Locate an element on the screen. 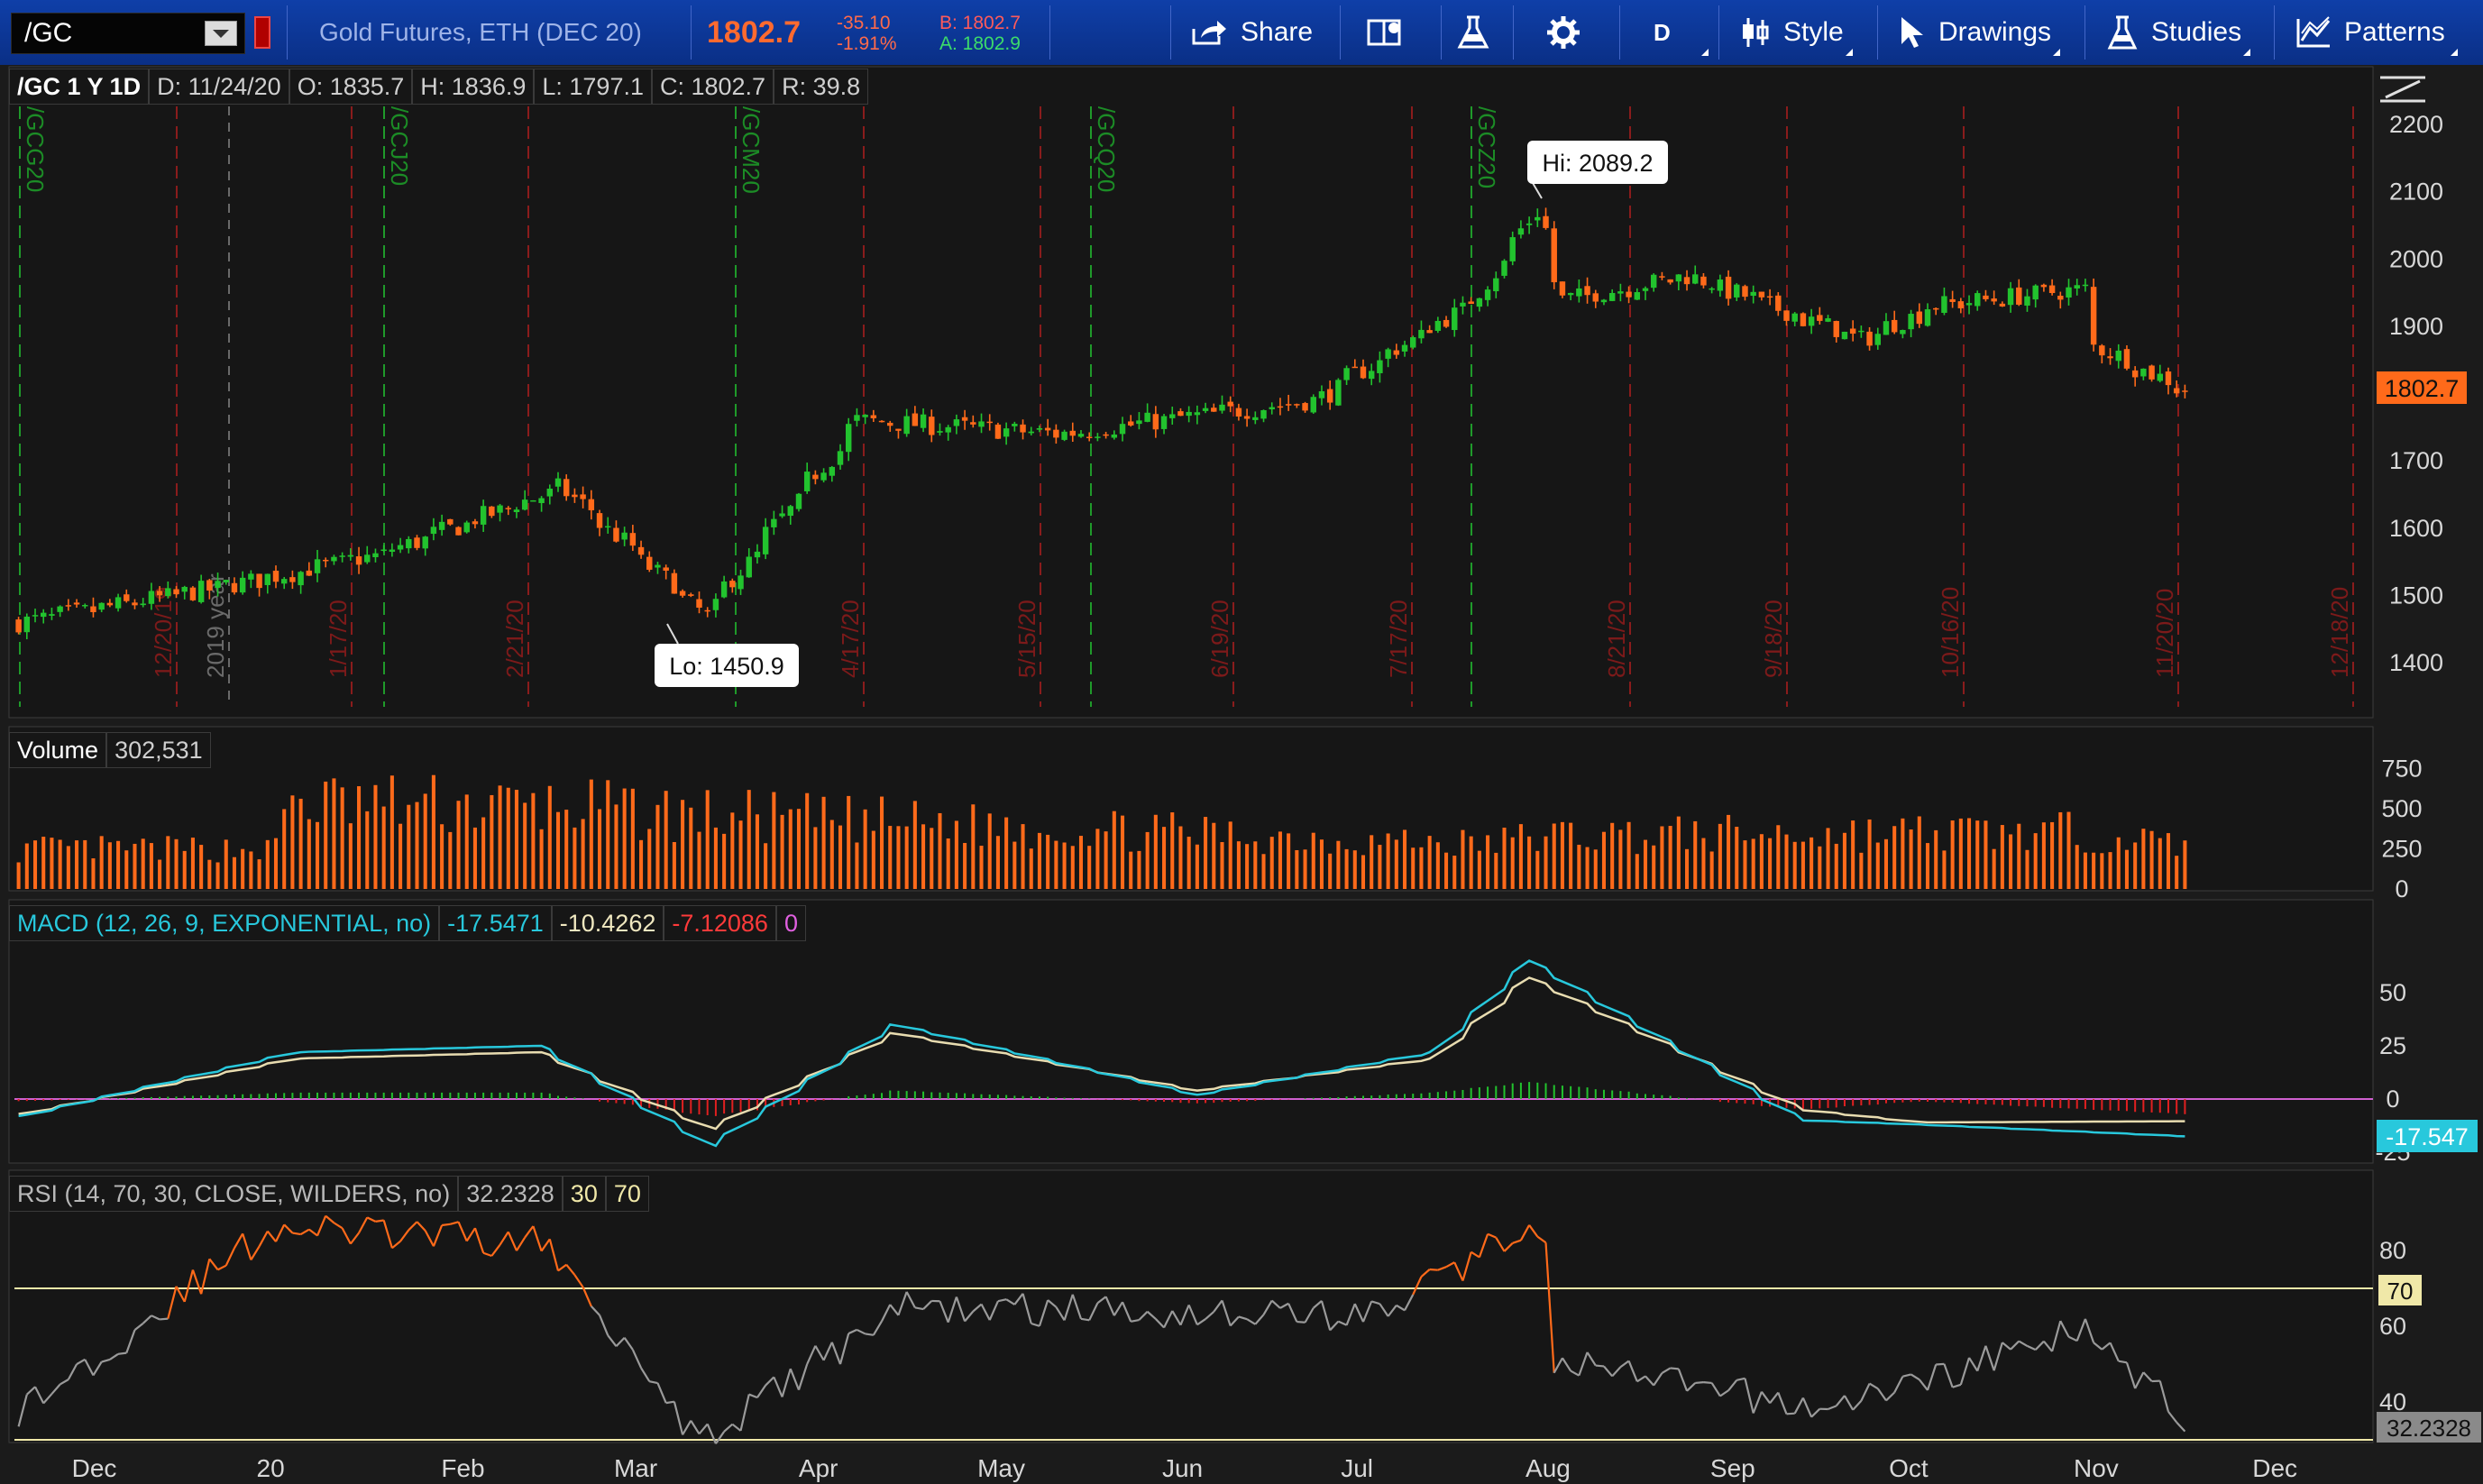 This screenshot has height=1484, width=2483. style-button: Style is located at coordinates (1796, 32).